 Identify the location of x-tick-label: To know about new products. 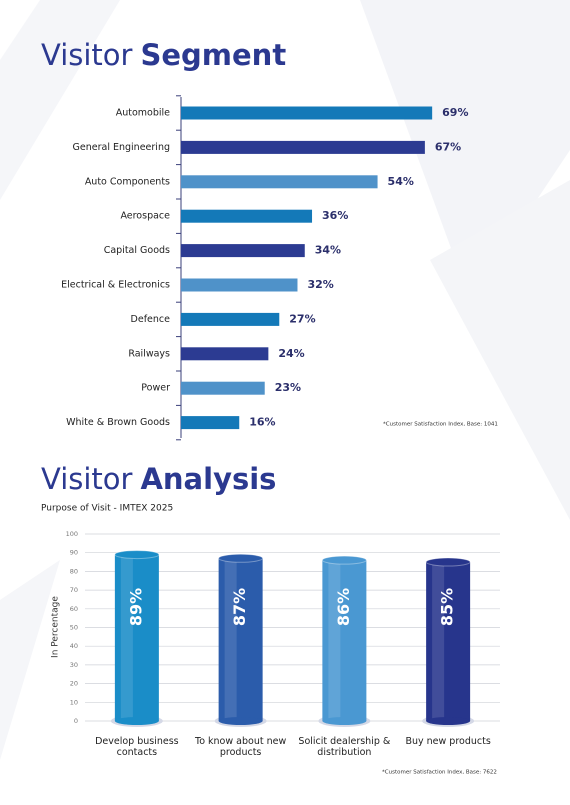
(241, 747).